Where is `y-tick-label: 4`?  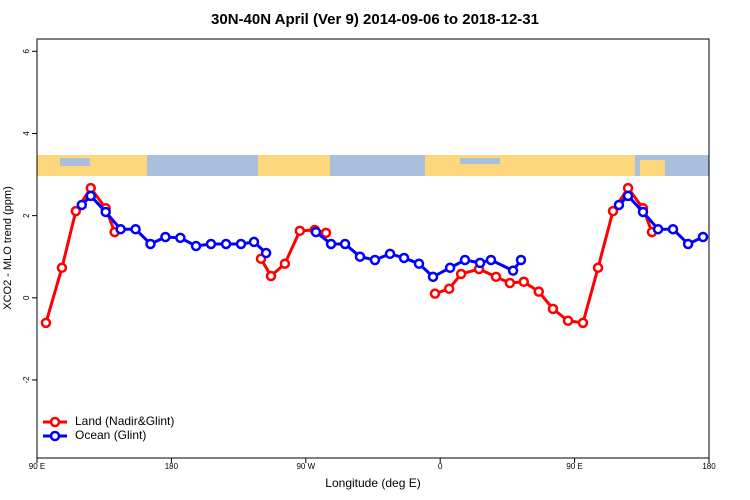 y-tick-label: 4 is located at coordinates (26, 133).